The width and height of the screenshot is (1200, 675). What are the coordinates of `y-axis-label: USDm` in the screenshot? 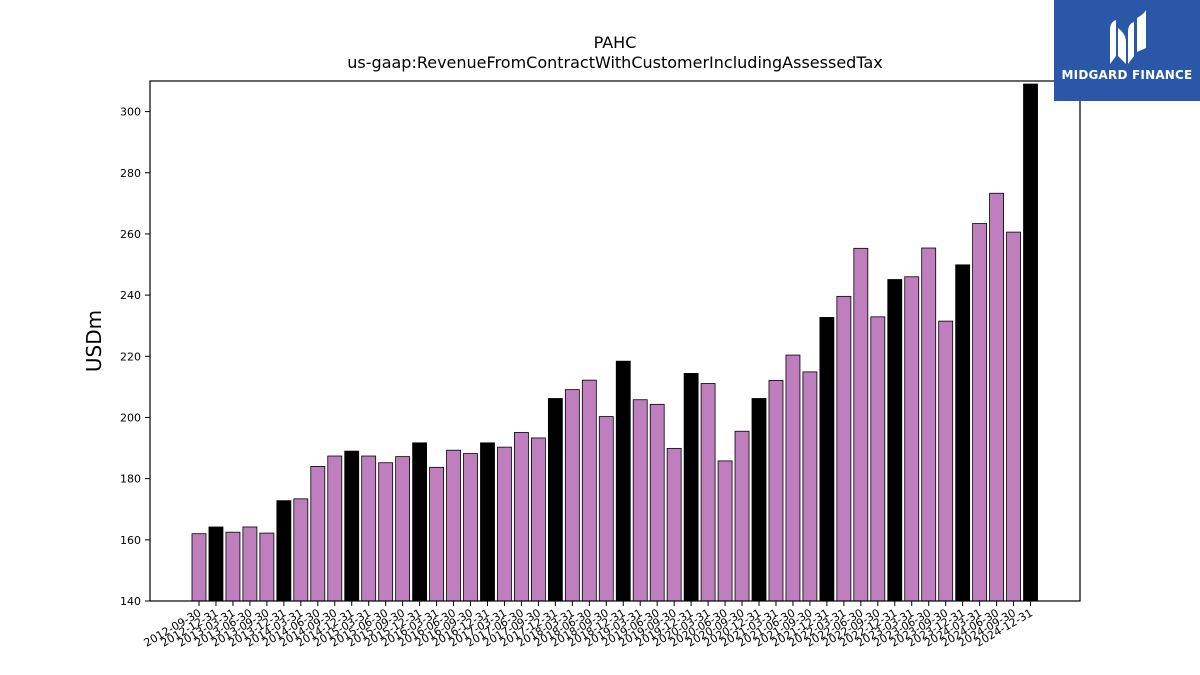 It's located at (94, 341).